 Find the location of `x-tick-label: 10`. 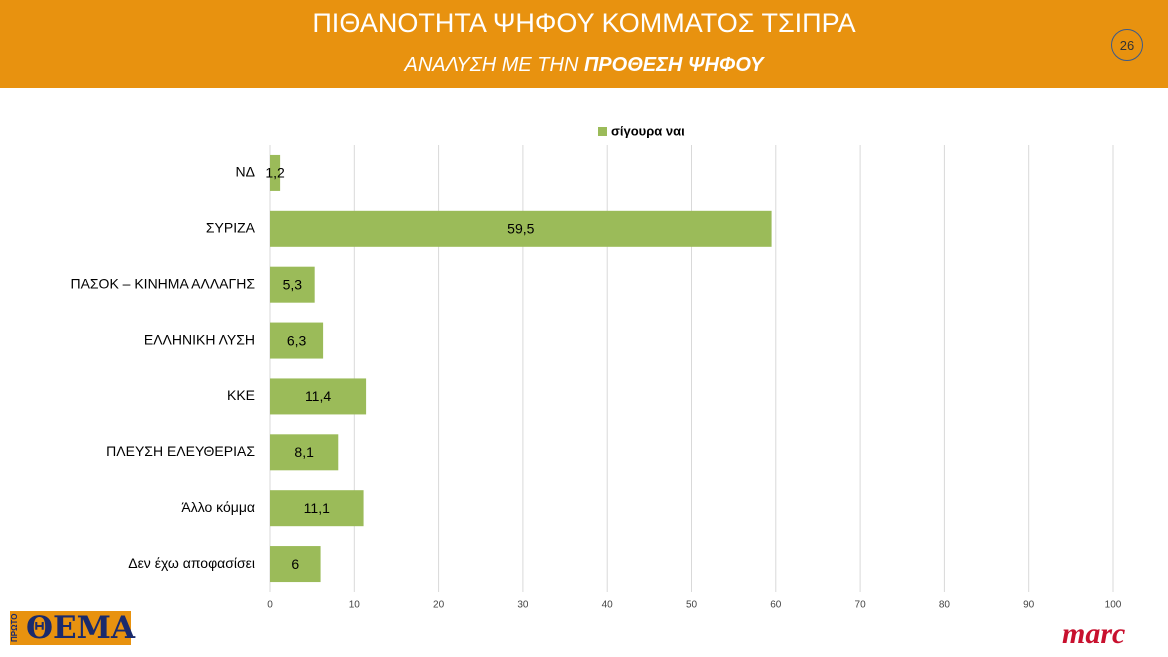

x-tick-label: 10 is located at coordinates (355, 604).